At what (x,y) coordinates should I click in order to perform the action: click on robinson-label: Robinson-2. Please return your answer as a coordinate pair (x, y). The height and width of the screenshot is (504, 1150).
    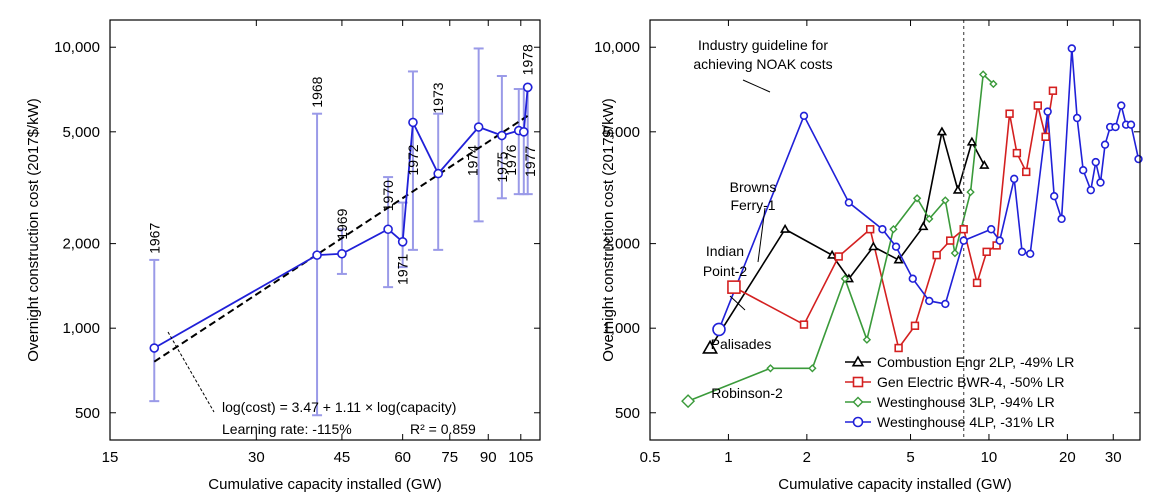
    Looking at the image, I should click on (747, 393).